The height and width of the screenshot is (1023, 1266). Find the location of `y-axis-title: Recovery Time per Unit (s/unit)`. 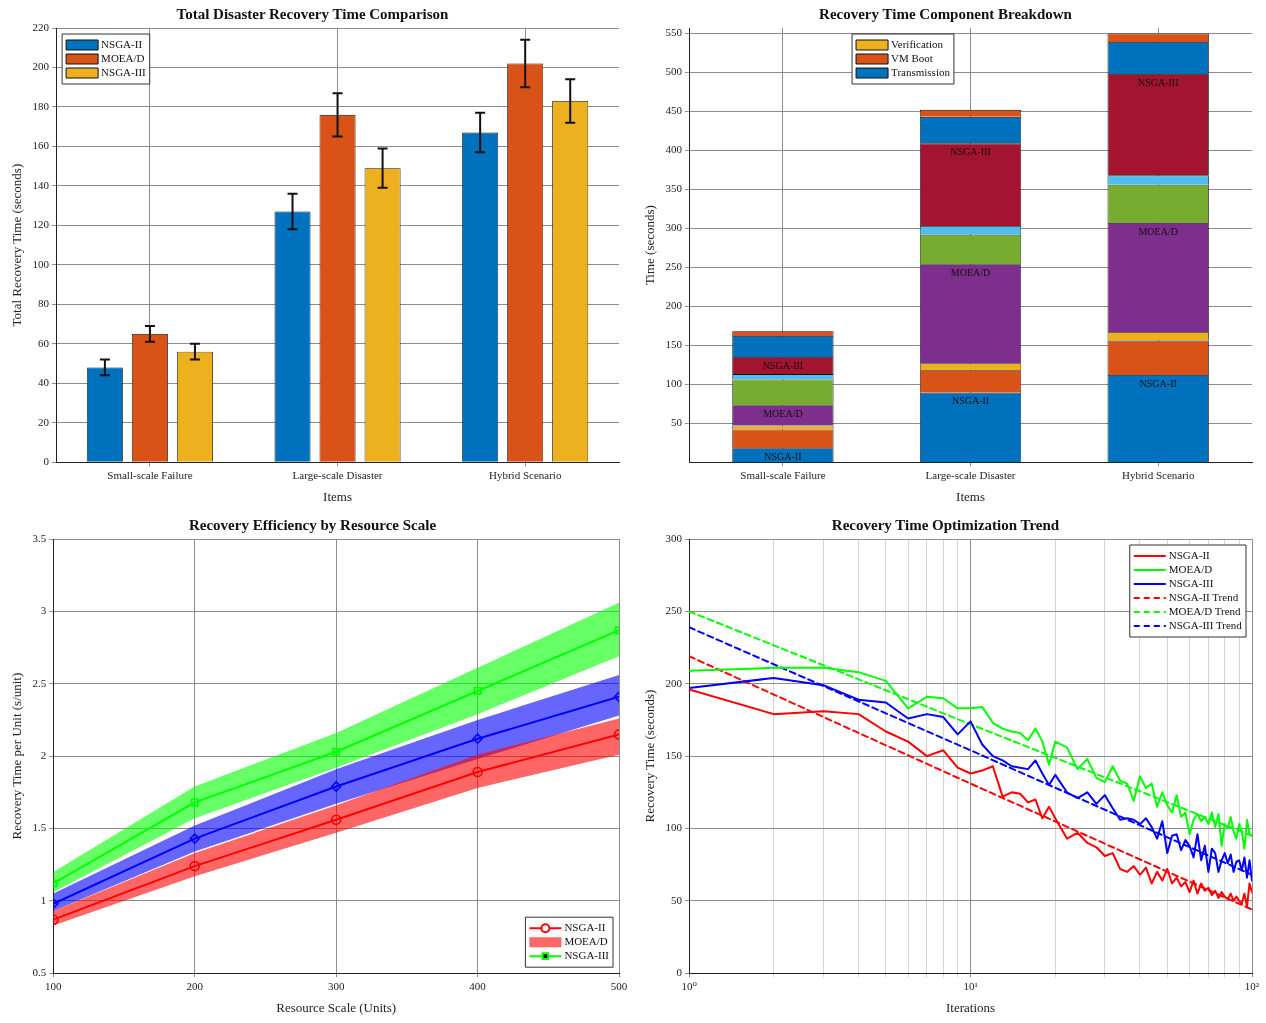

y-axis-title: Recovery Time per Unit (s/unit) is located at coordinates (17, 756).